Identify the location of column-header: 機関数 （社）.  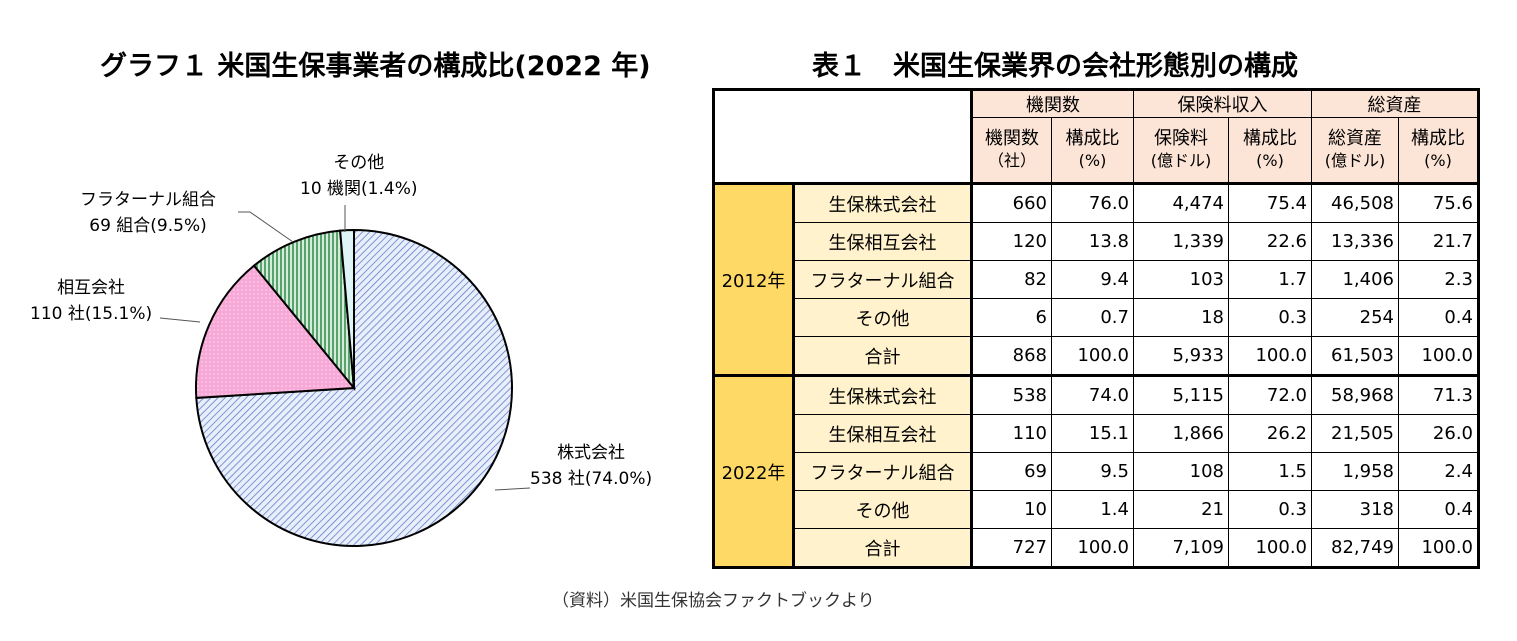
(1011, 151).